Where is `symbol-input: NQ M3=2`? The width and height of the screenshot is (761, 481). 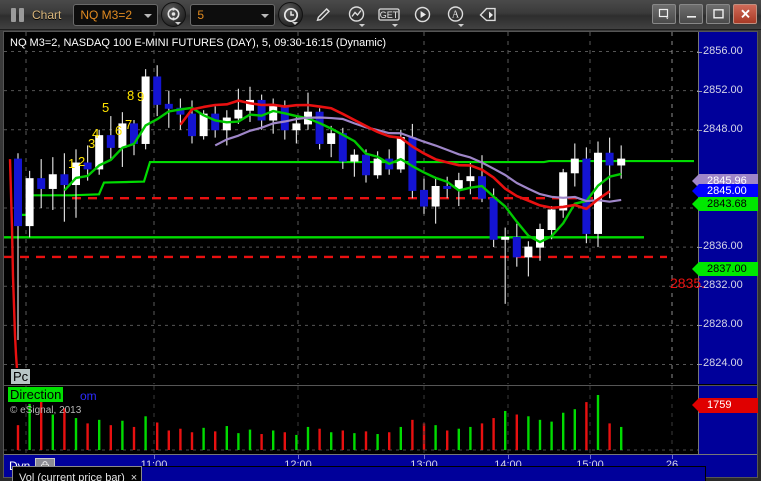
symbol-input: NQ M3=2 is located at coordinates (116, 14).